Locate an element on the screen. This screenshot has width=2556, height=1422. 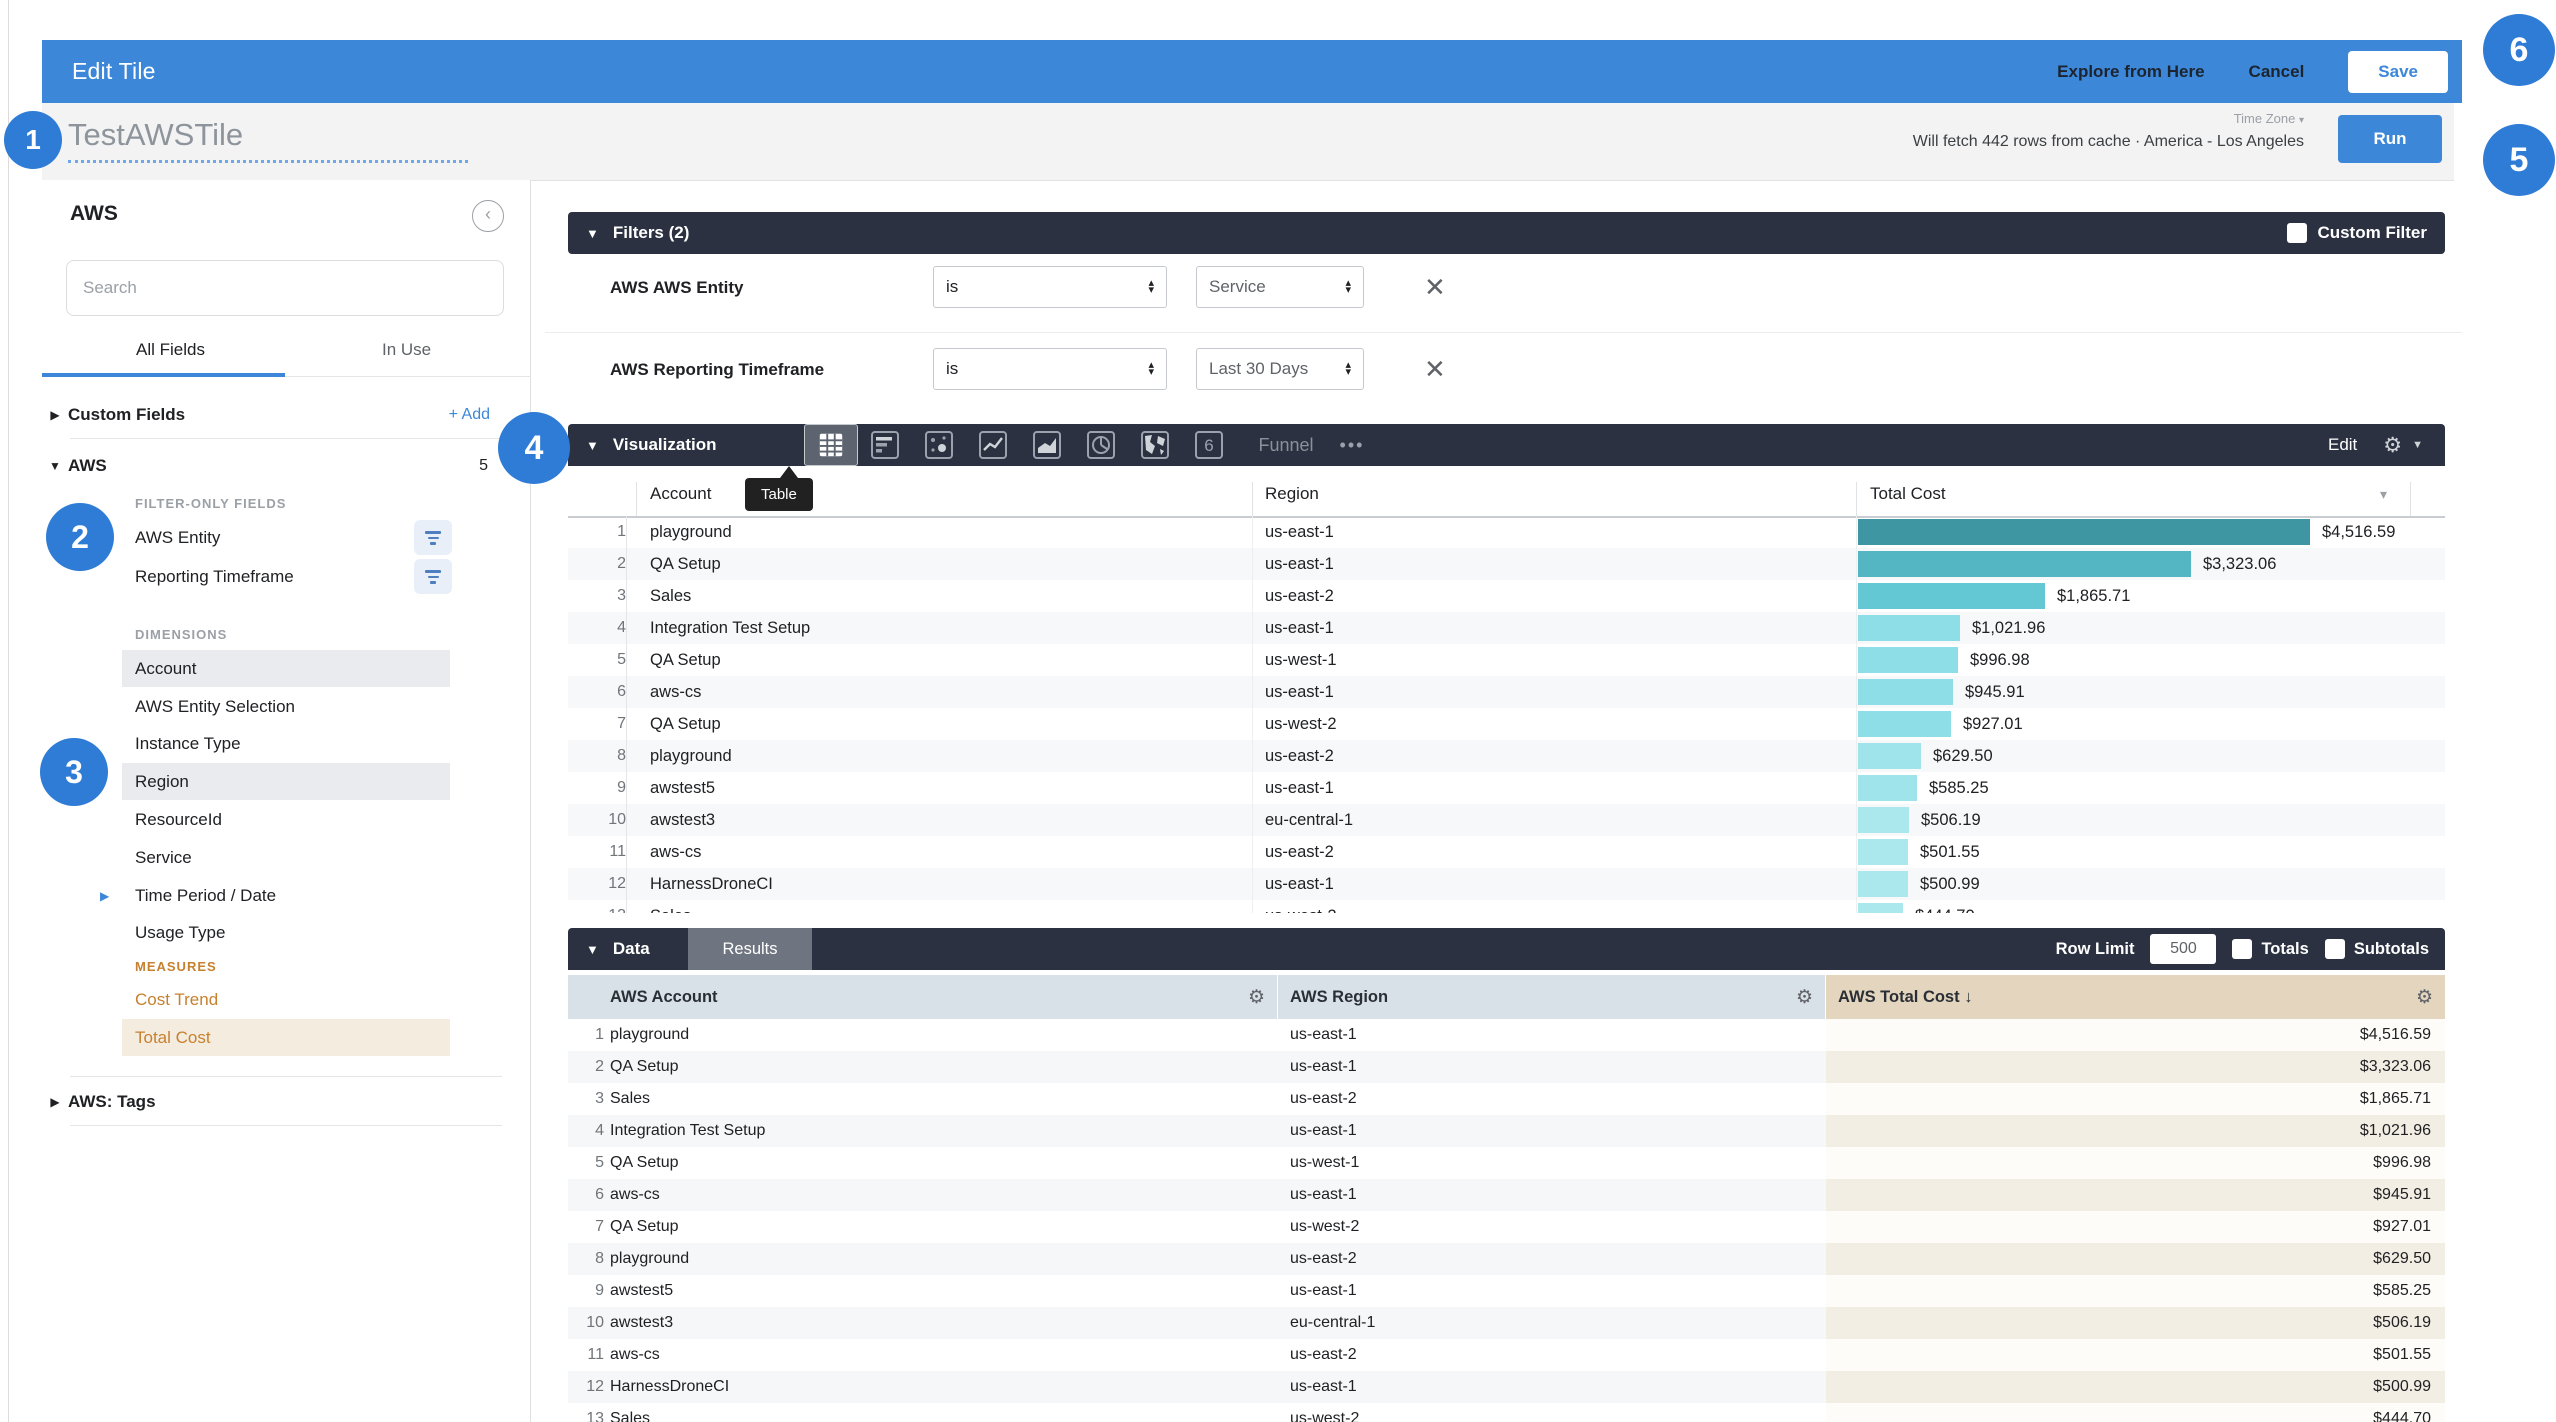
viz-edit-button: Edit is located at coordinates (2342, 444).